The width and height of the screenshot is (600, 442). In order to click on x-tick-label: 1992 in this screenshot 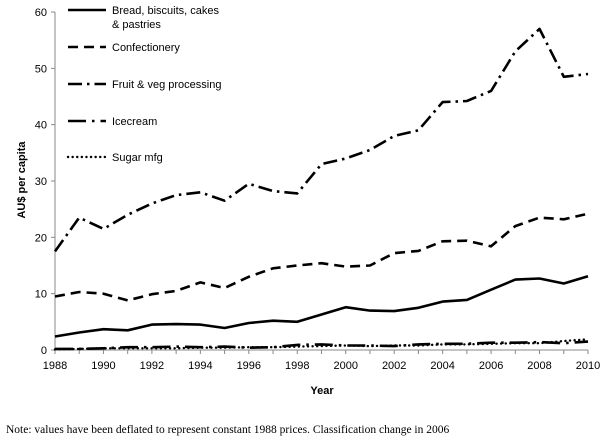, I will do `click(152, 366)`.